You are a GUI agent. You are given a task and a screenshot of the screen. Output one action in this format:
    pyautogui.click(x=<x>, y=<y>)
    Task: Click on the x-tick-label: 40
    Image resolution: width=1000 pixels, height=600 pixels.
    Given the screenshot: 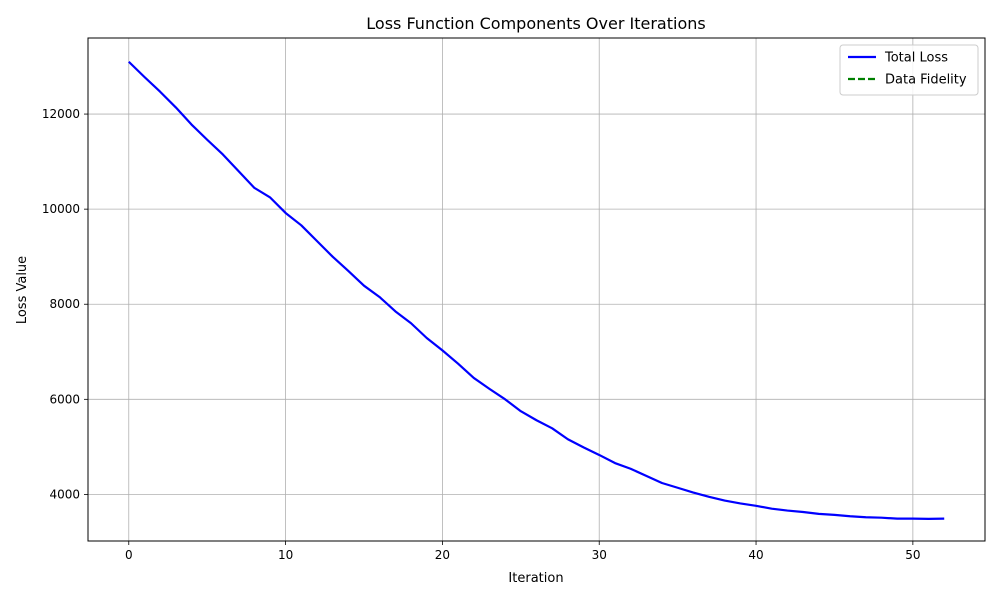 What is the action you would take?
    pyautogui.click(x=755, y=555)
    